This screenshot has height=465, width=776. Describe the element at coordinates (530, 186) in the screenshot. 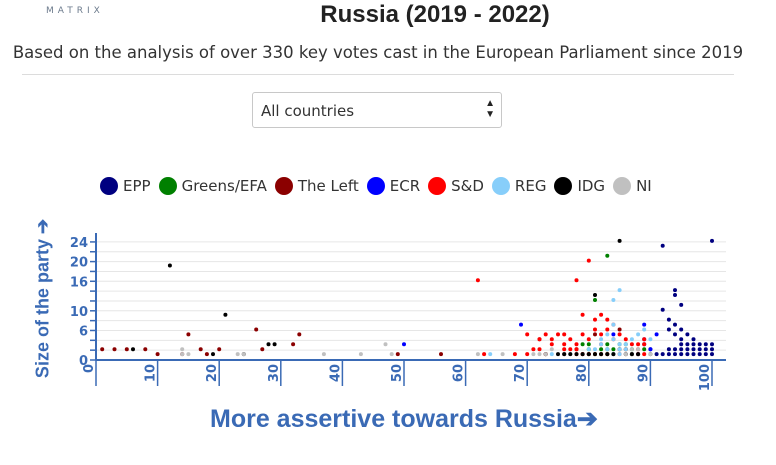

I see `legend-label: REG` at that location.